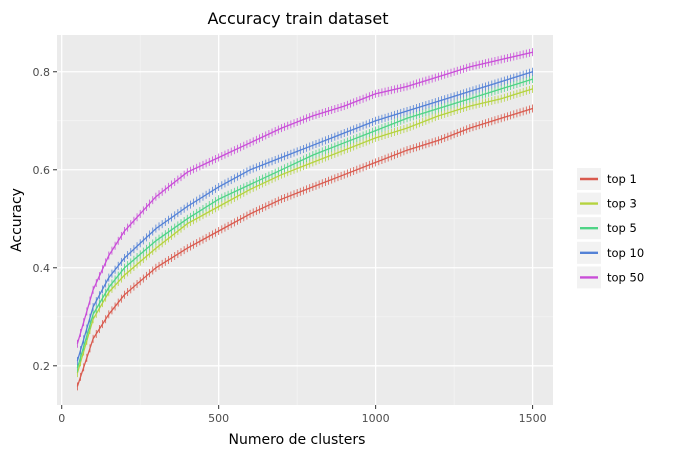  Describe the element at coordinates (218, 418) in the screenshot. I see `x-tick-label: 500` at that location.